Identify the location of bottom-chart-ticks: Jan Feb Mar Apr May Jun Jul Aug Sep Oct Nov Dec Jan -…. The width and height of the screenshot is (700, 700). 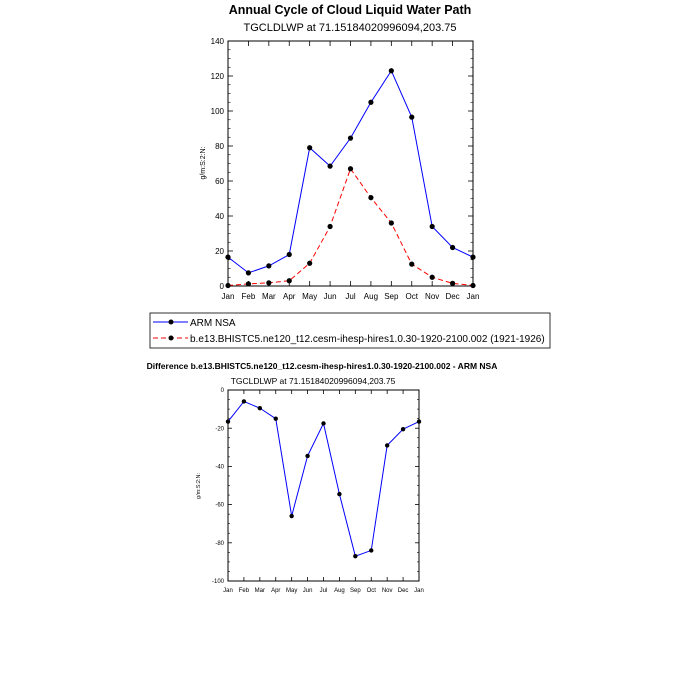
(318, 491).